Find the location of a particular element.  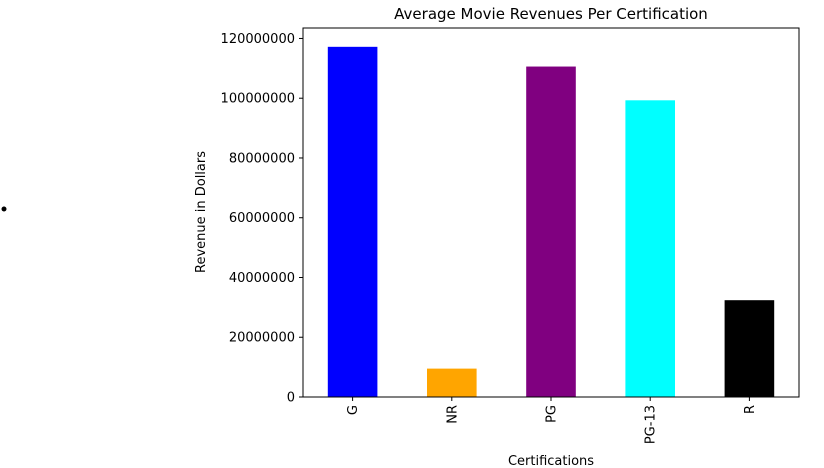

bar-nr is located at coordinates (452, 382).